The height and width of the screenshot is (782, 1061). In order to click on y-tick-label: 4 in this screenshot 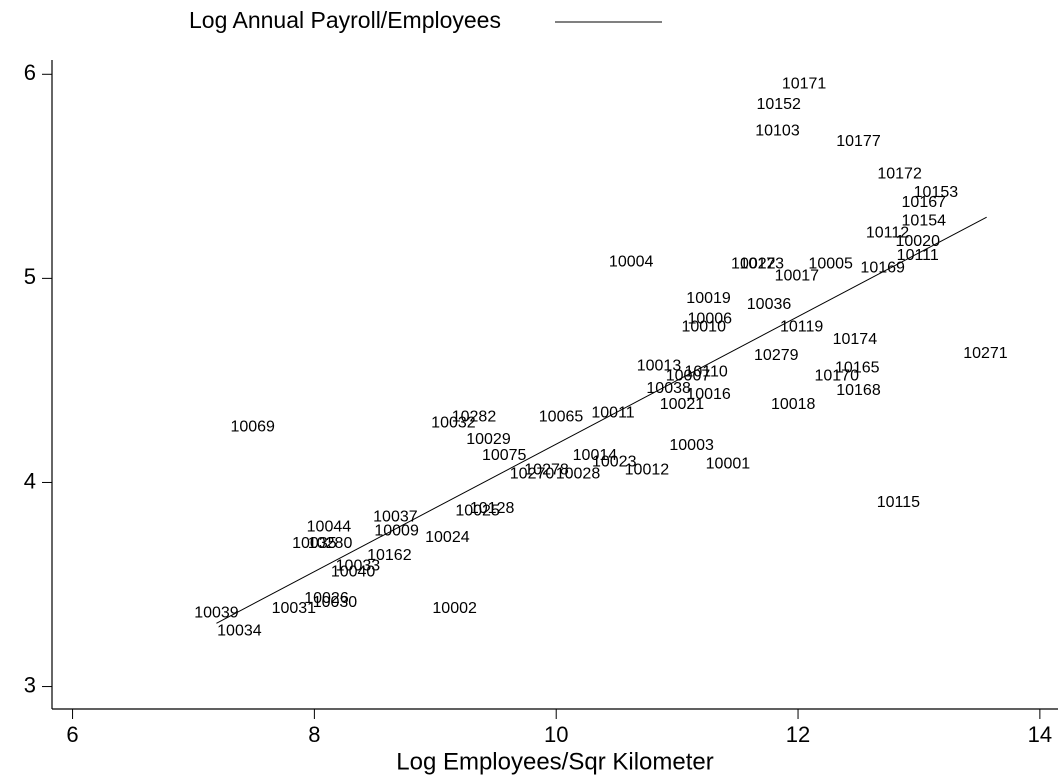, I will do `click(30, 480)`.